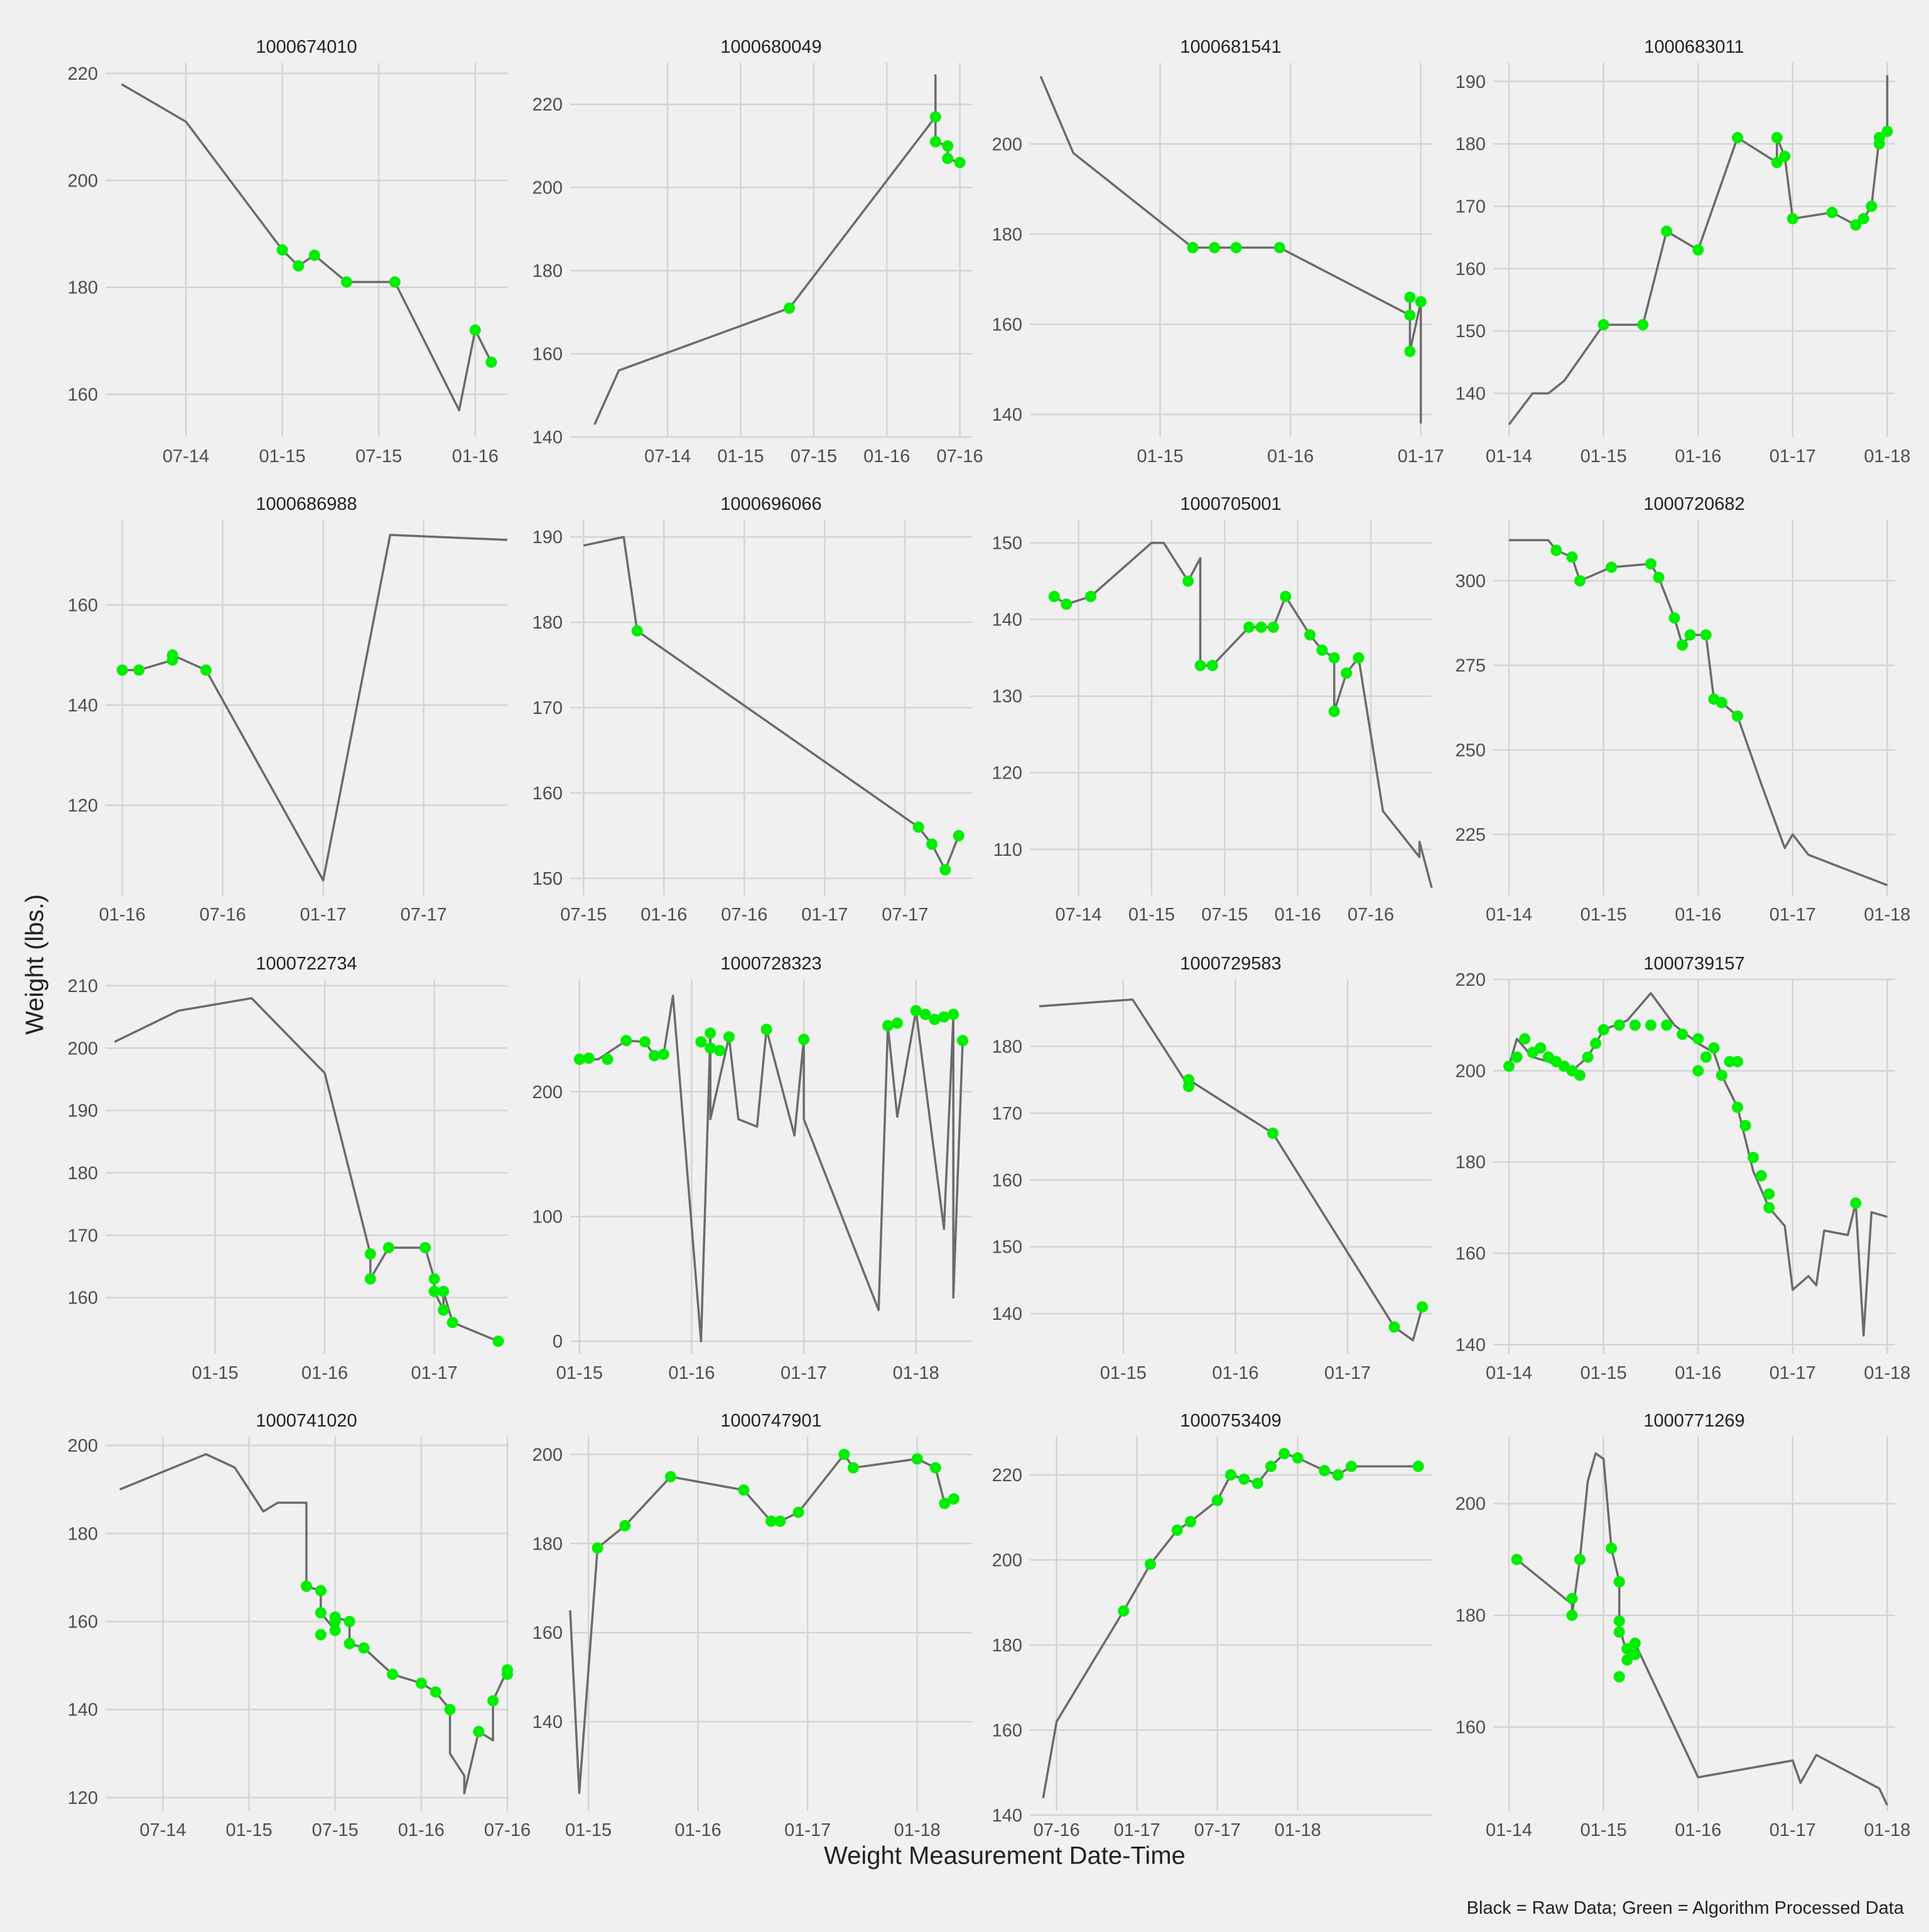 Image resolution: width=1929 pixels, height=1932 pixels. I want to click on y-tick-label: 130, so click(1007, 697).